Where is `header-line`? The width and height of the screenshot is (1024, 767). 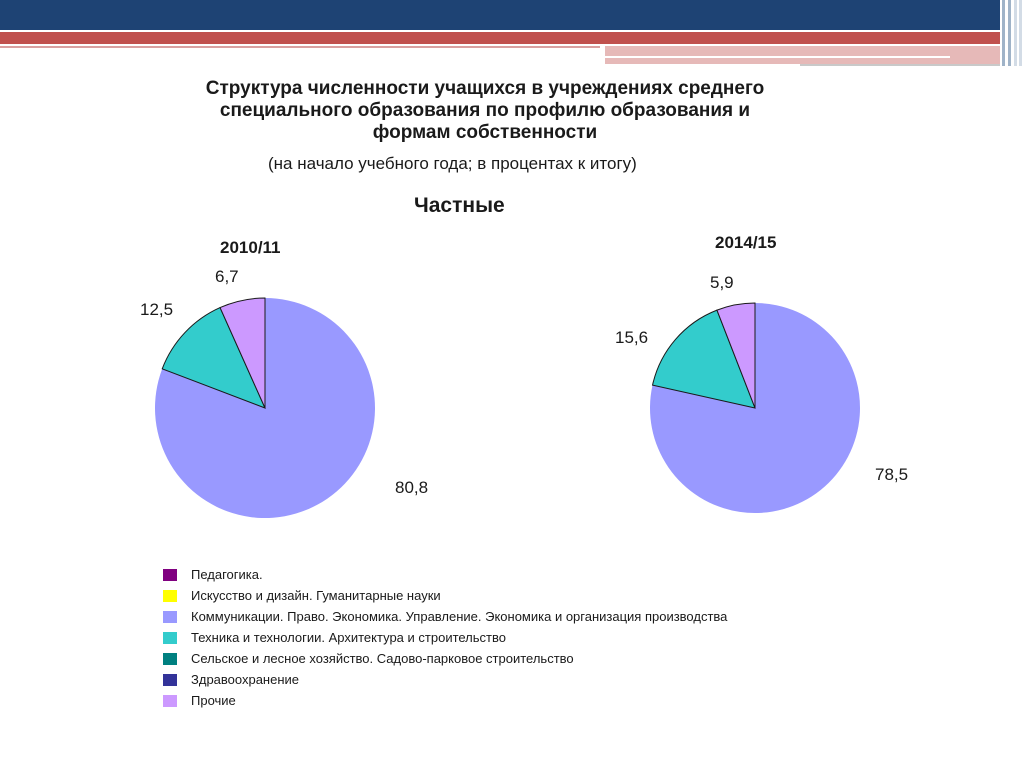 header-line is located at coordinates (300, 47).